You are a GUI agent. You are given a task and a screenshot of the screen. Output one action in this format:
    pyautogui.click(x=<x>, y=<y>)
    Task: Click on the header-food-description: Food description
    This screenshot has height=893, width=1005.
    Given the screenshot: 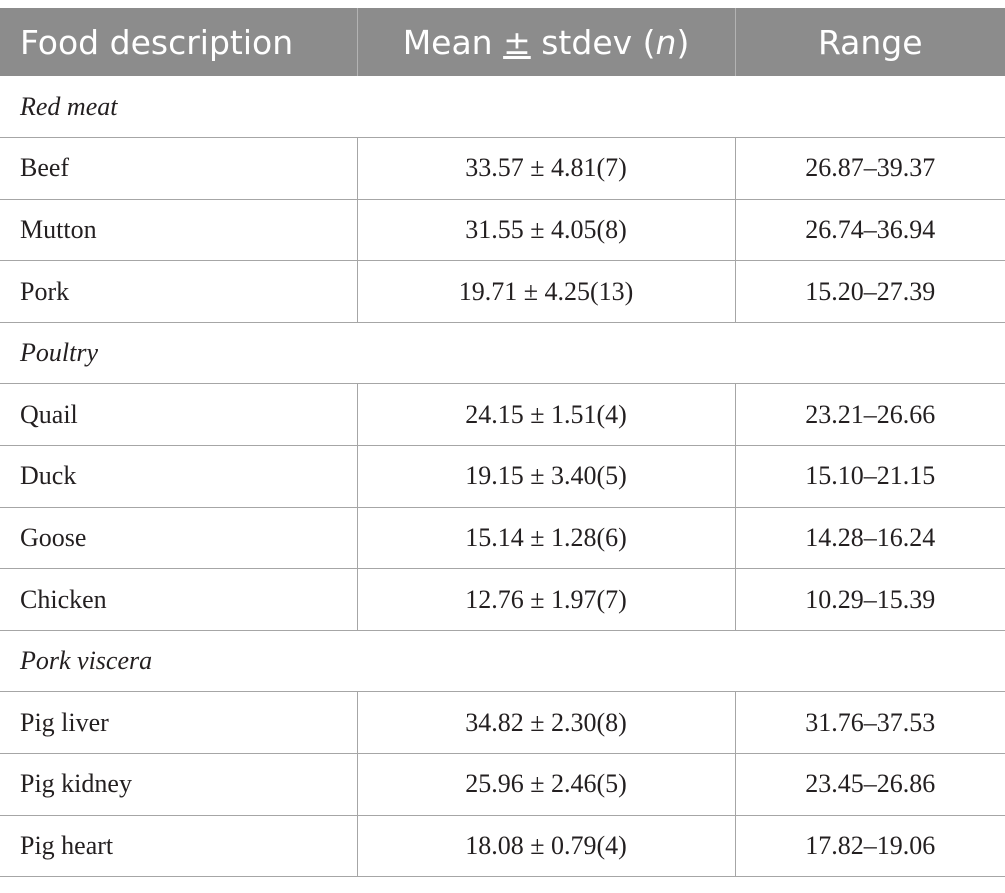 What is the action you would take?
    pyautogui.click(x=179, y=42)
    